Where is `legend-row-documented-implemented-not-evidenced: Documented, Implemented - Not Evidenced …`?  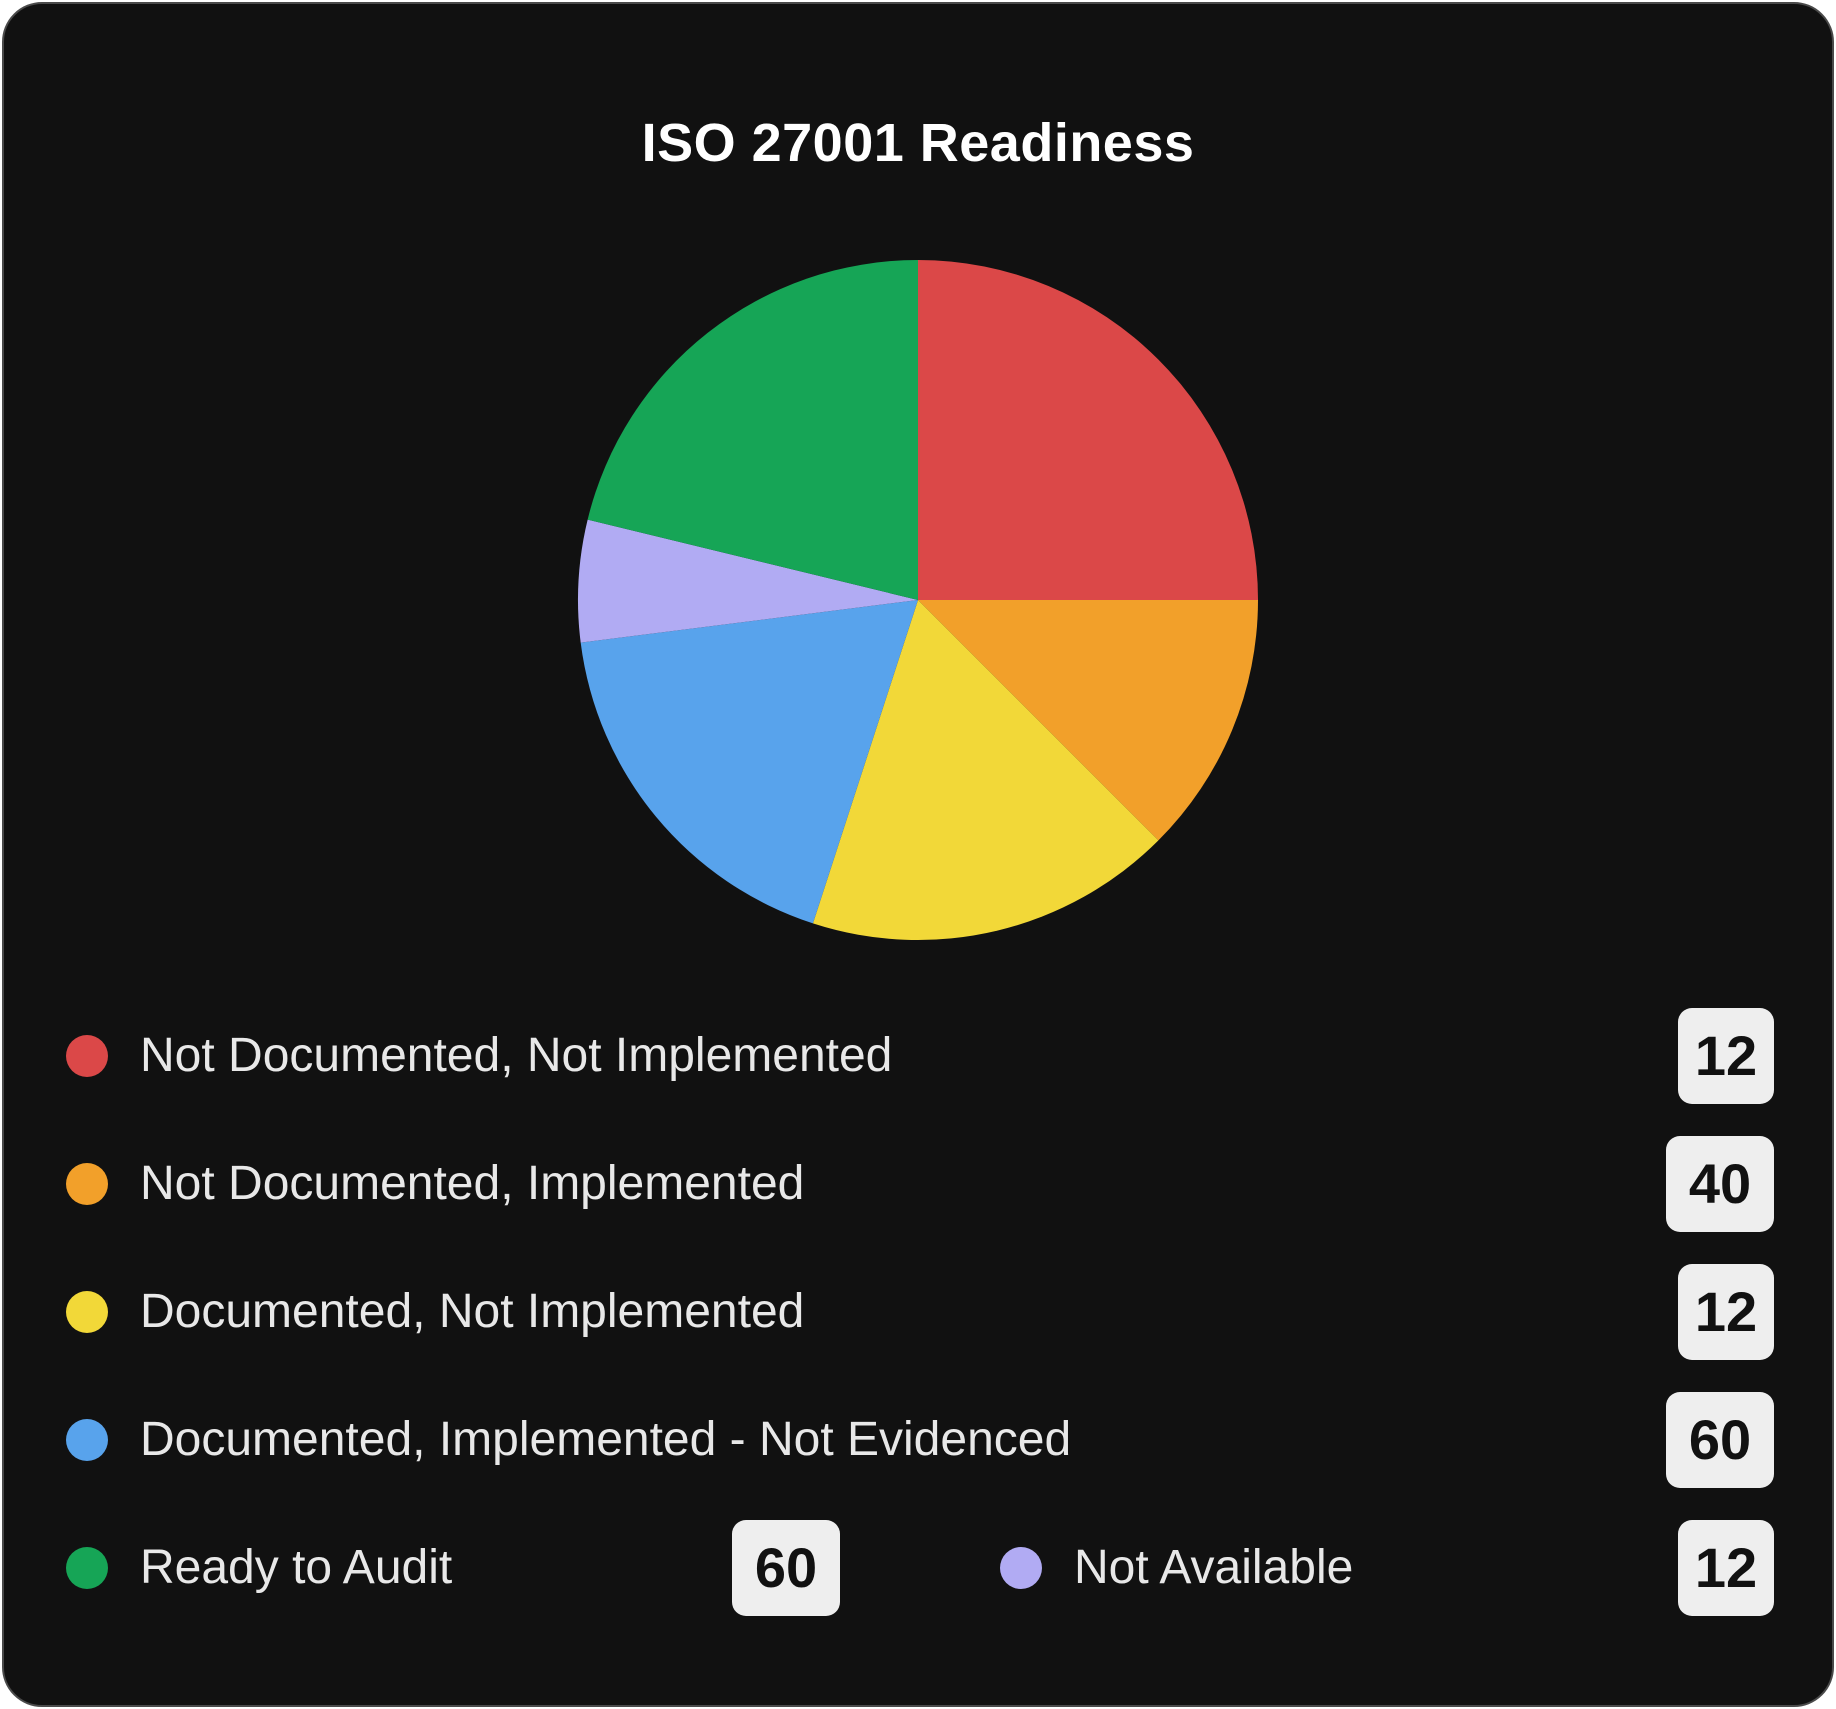 legend-row-documented-implemented-not-evidenced: Documented, Implemented - Not Evidenced … is located at coordinates (918, 1440).